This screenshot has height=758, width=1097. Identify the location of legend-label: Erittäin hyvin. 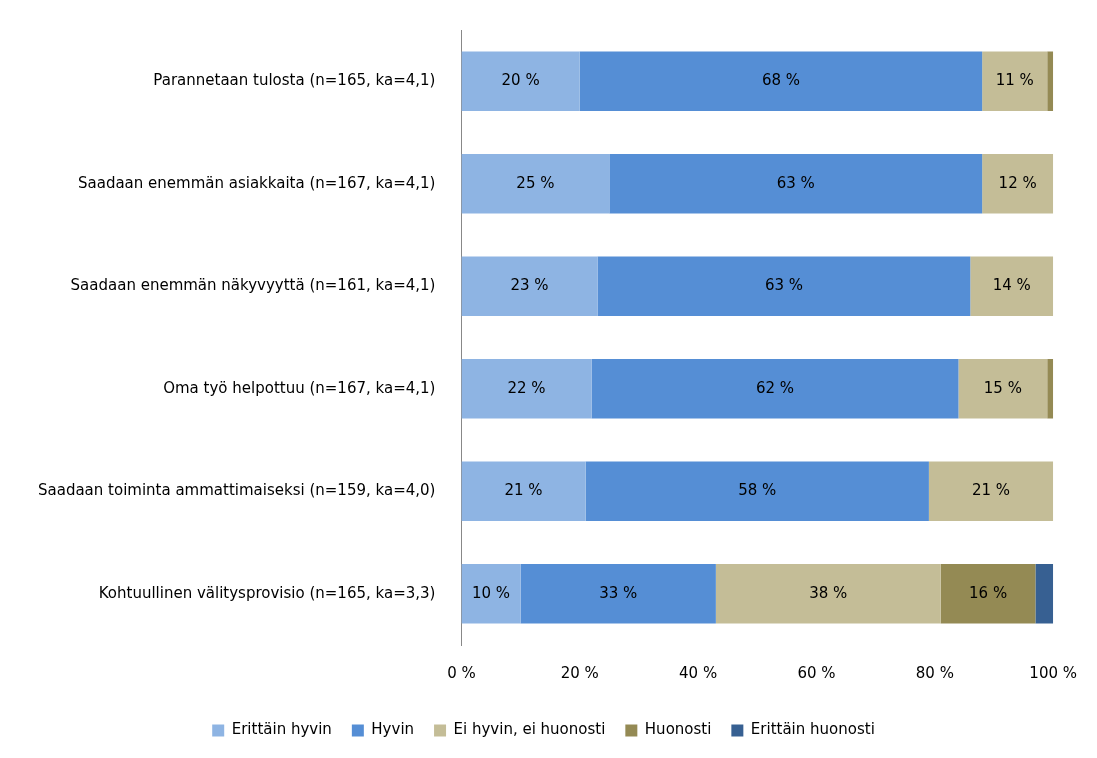
(281, 729).